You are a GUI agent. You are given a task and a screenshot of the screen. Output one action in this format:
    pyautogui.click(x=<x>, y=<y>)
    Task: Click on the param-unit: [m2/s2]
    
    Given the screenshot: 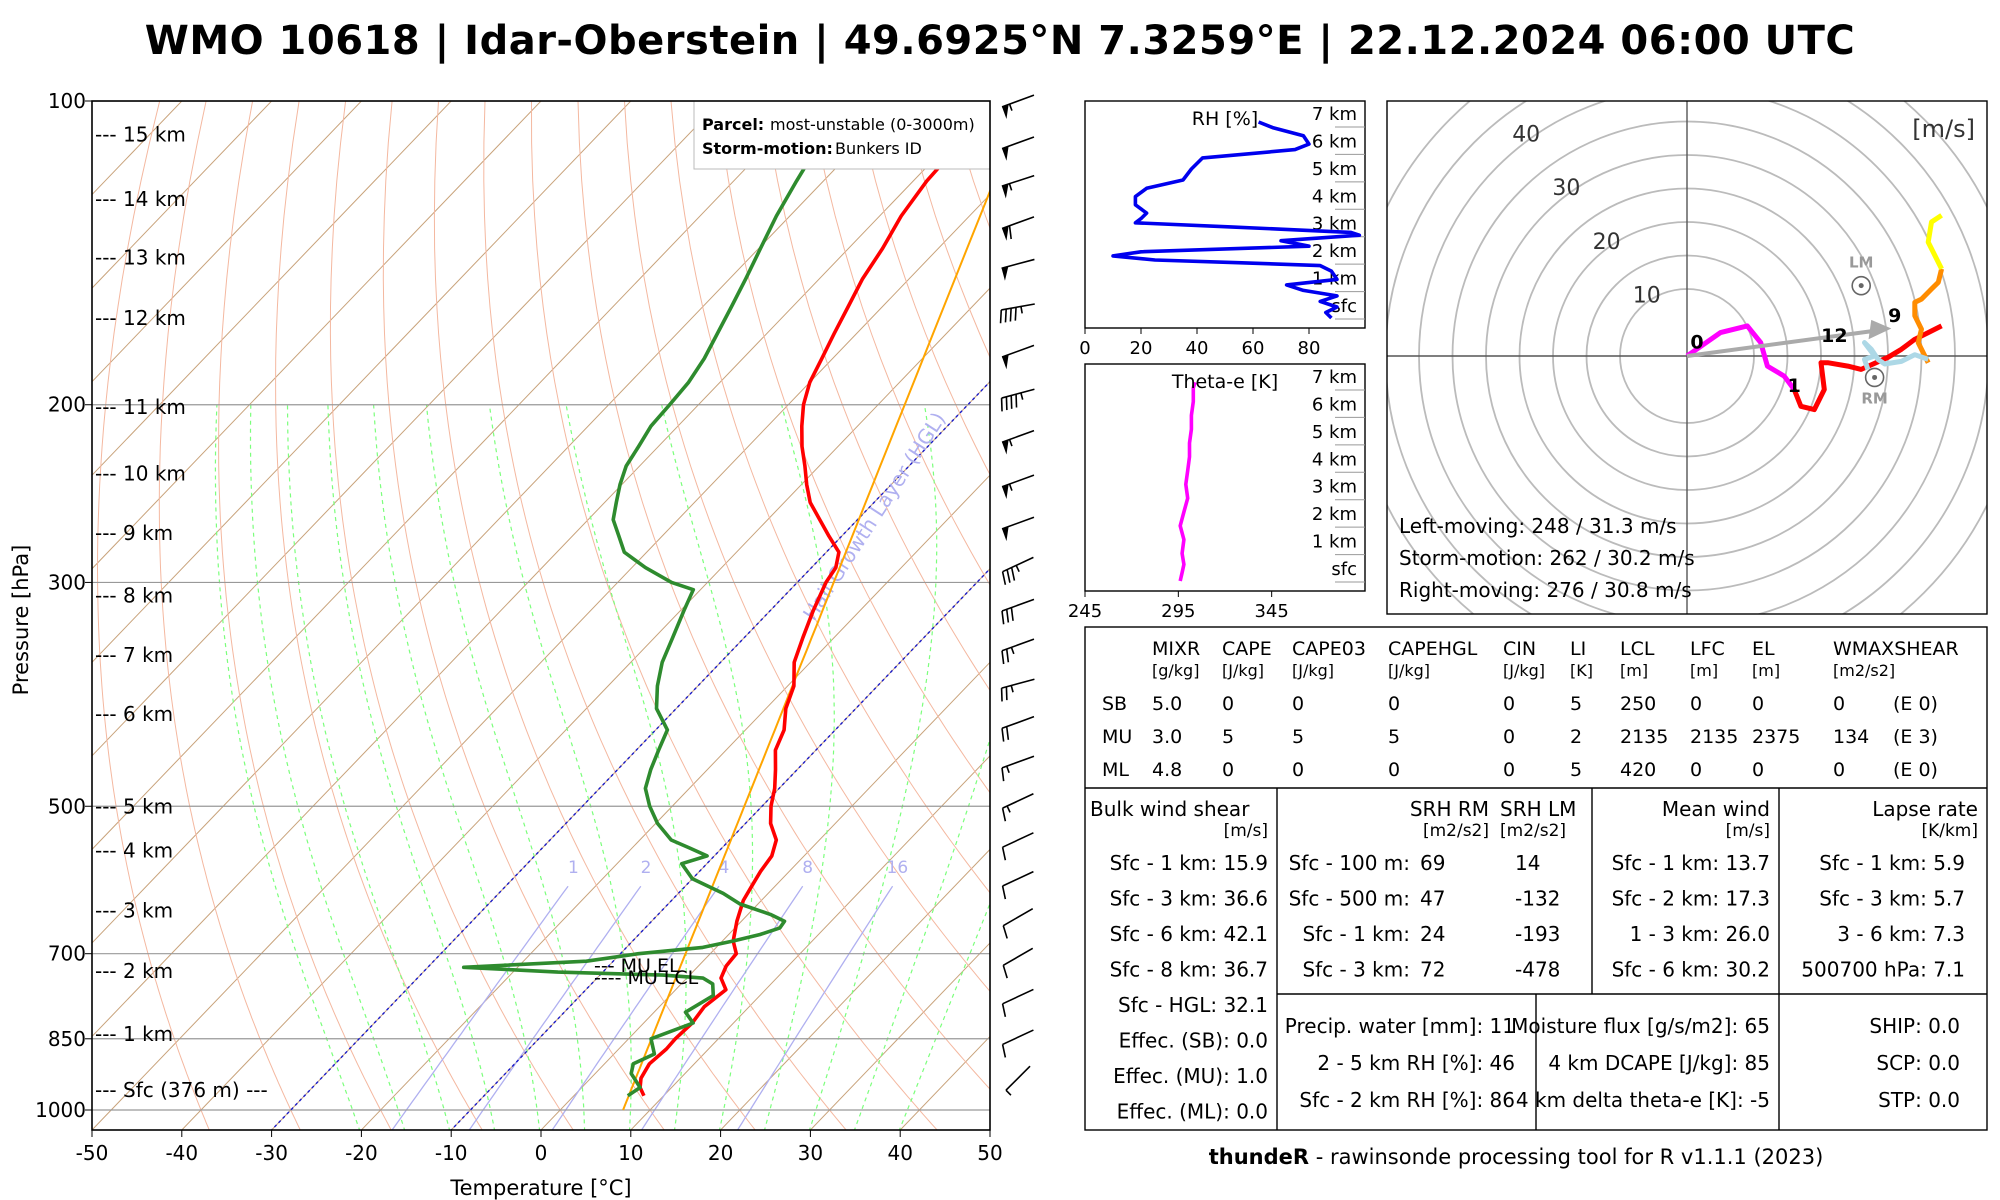 What is the action you would take?
    pyautogui.click(x=1864, y=670)
    